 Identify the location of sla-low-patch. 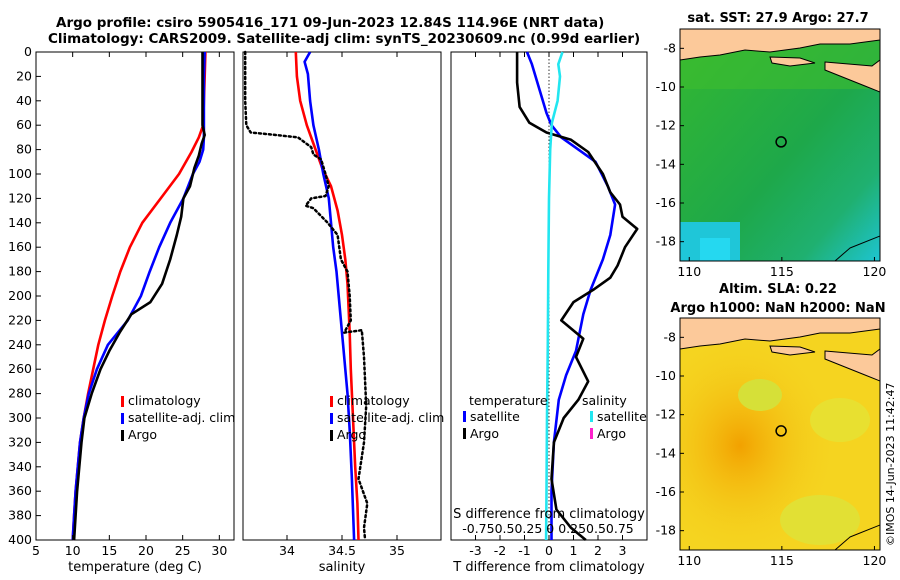
(760, 395).